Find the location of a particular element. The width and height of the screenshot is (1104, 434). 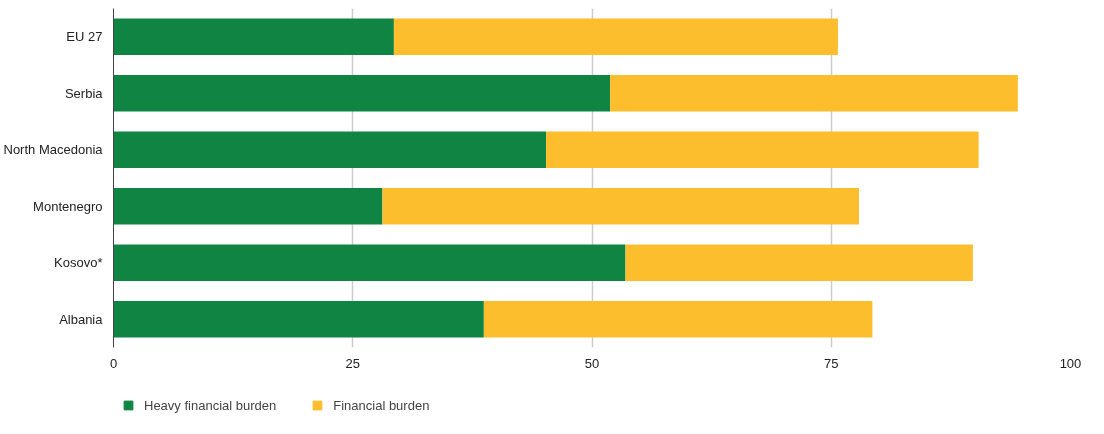

y-tick-label: EU 27 is located at coordinates (84, 37).